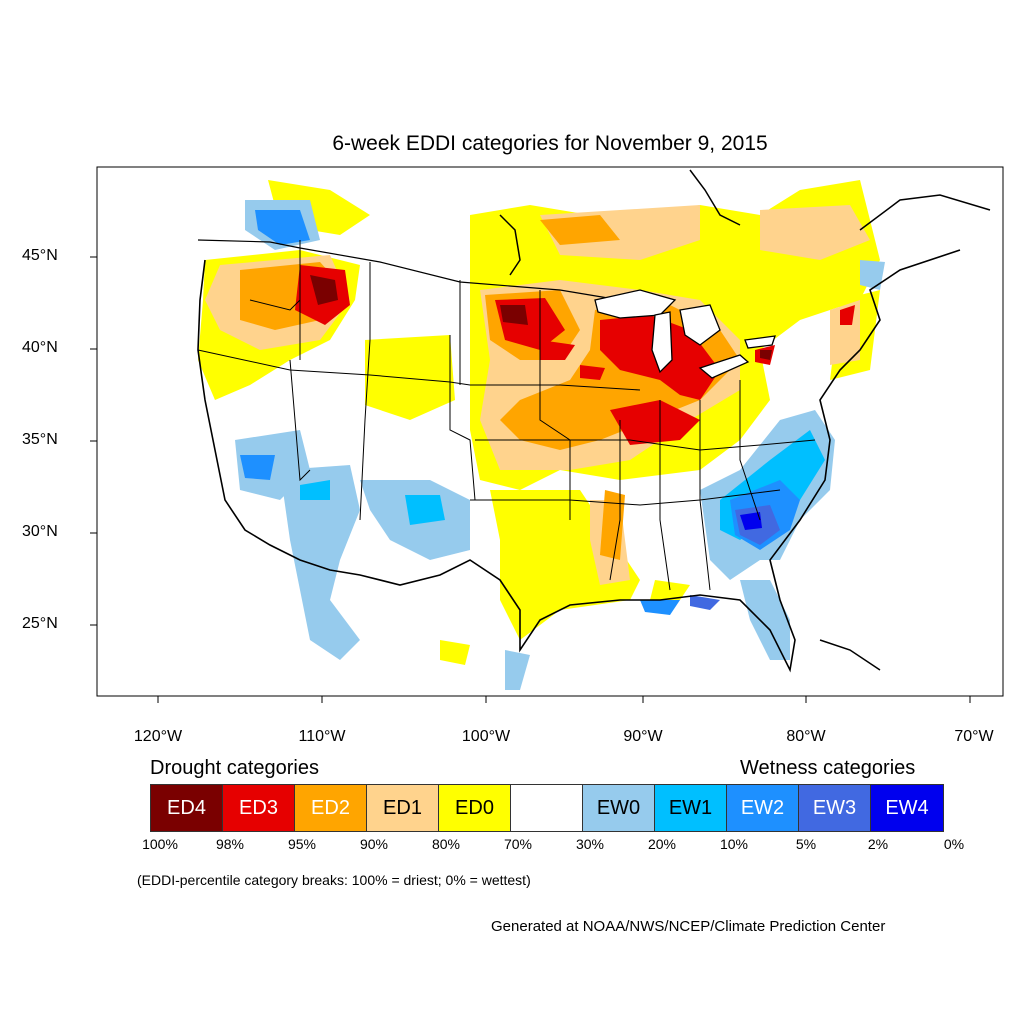  Describe the element at coordinates (331, 808) in the screenshot. I see `legend-cell-ed2: ED2` at that location.